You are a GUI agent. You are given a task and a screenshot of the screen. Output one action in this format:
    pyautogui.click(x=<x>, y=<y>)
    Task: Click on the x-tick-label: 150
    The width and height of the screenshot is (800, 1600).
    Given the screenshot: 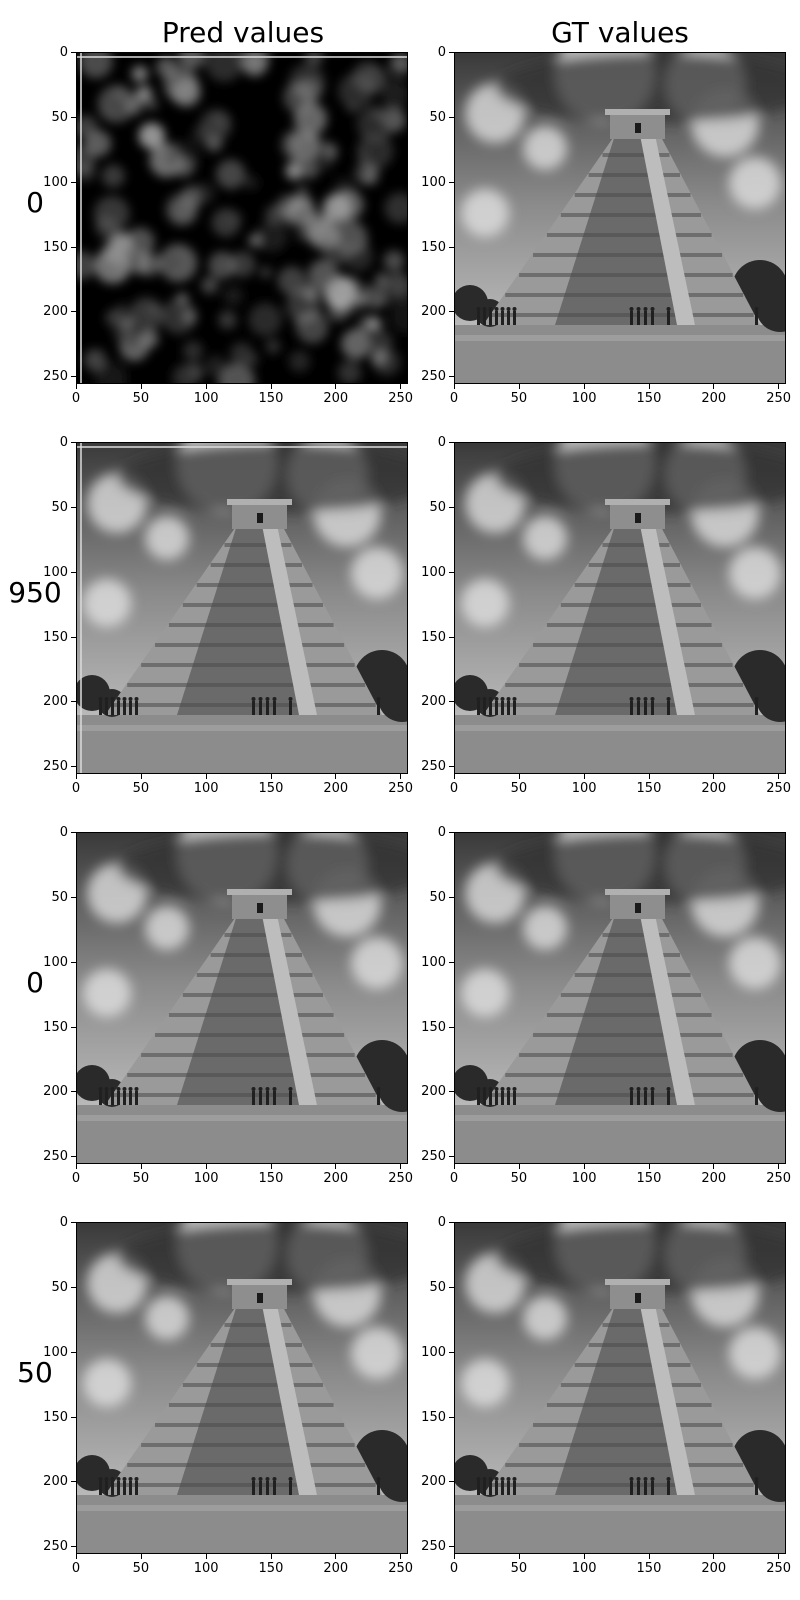 What is the action you would take?
    pyautogui.click(x=271, y=1568)
    